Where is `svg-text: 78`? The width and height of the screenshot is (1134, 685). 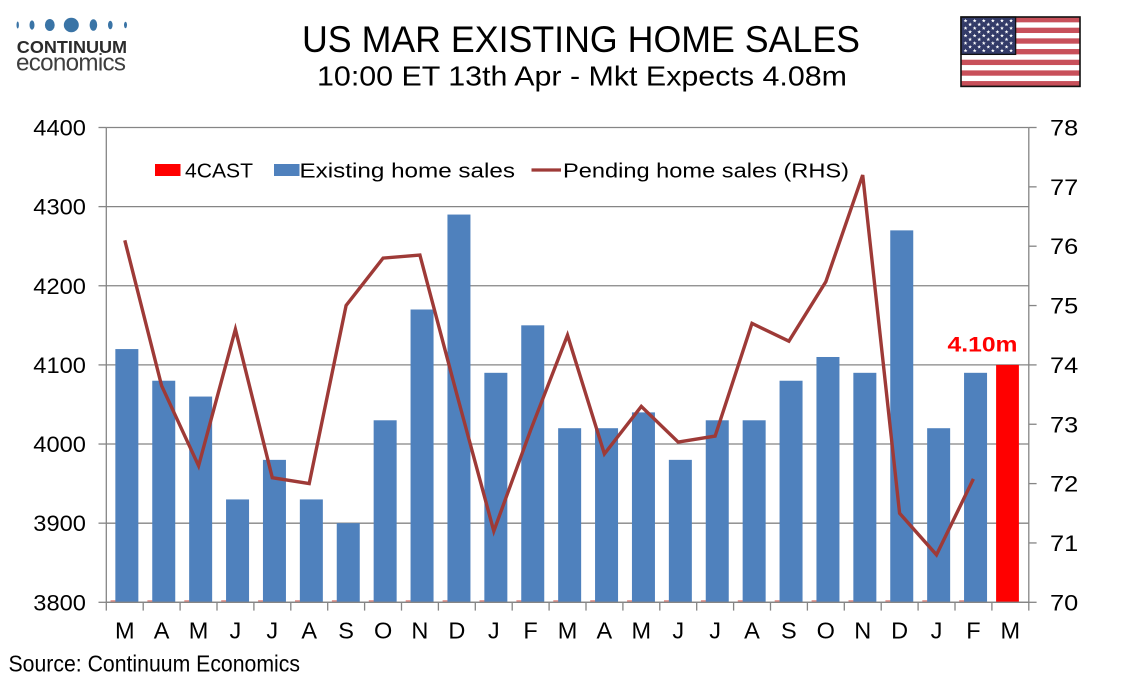 svg-text: 78 is located at coordinates (1064, 128).